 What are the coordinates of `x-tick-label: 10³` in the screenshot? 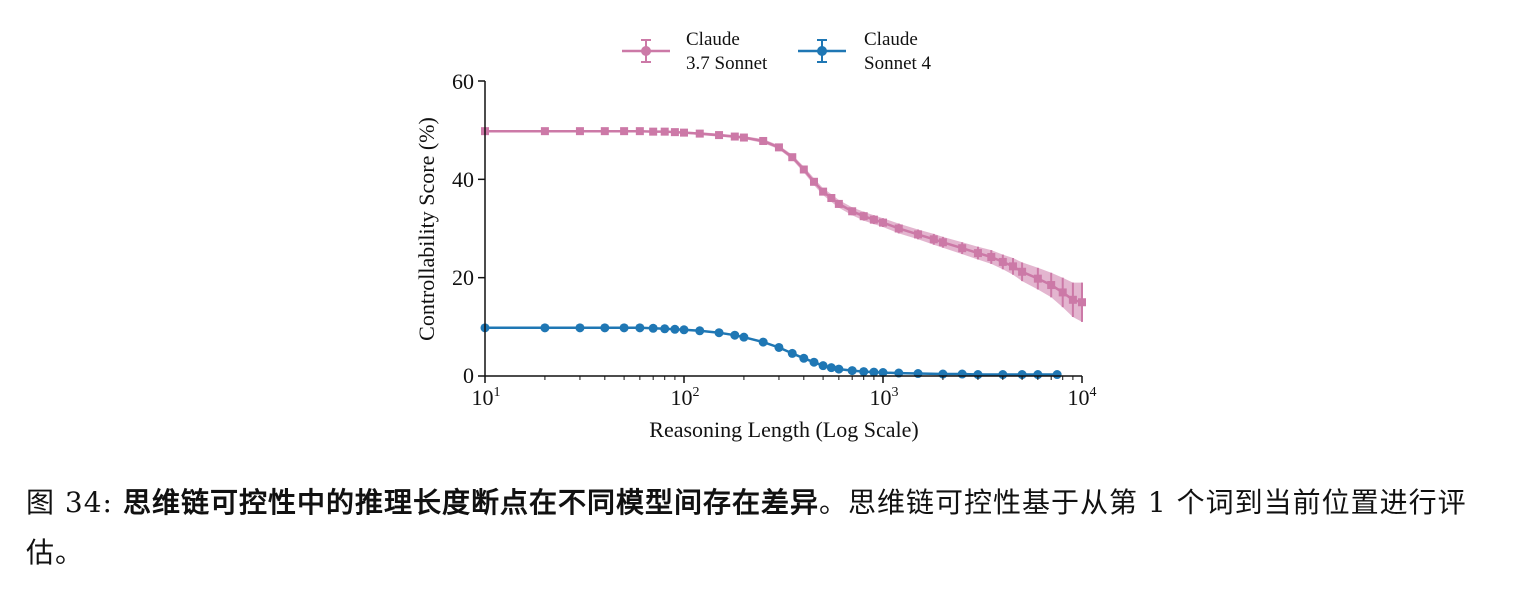 It's located at (884, 397).